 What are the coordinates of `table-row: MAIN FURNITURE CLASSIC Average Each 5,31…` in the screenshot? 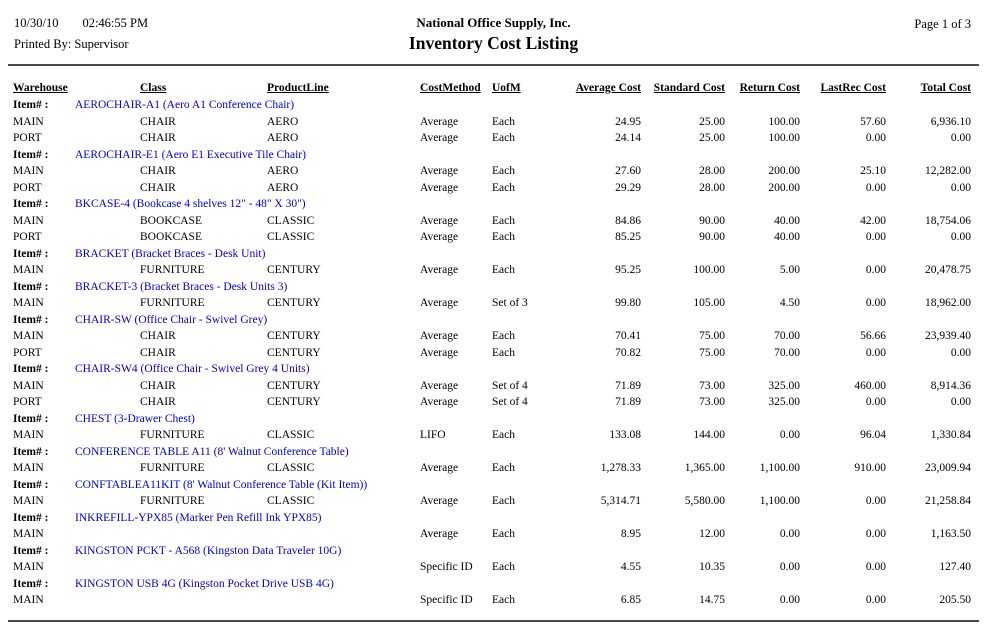 It's located at (493, 501).